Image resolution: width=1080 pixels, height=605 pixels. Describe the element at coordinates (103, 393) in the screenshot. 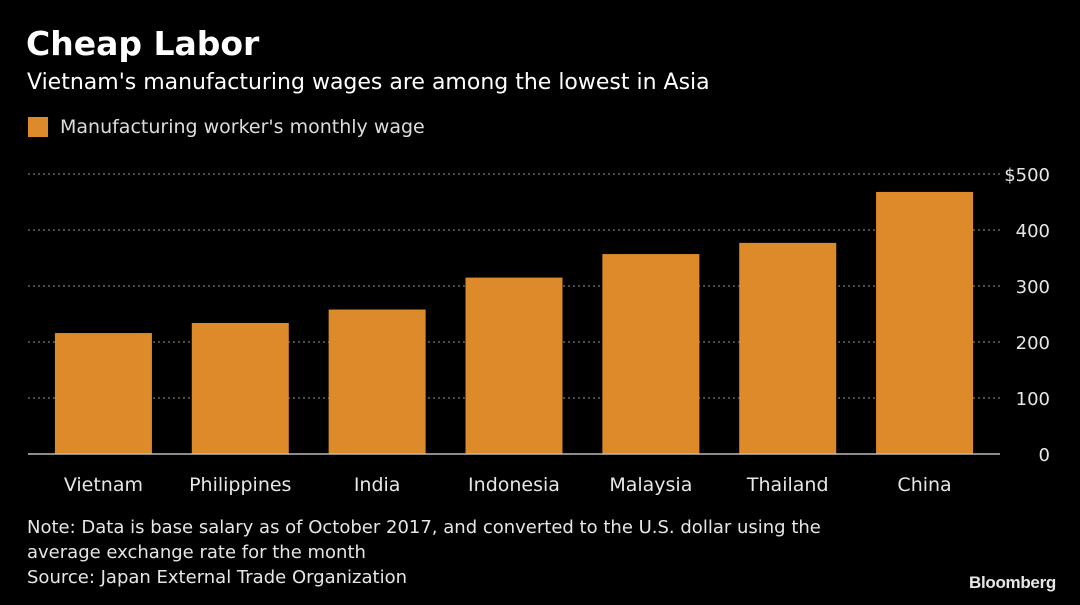

I see `bar-vietnam` at that location.